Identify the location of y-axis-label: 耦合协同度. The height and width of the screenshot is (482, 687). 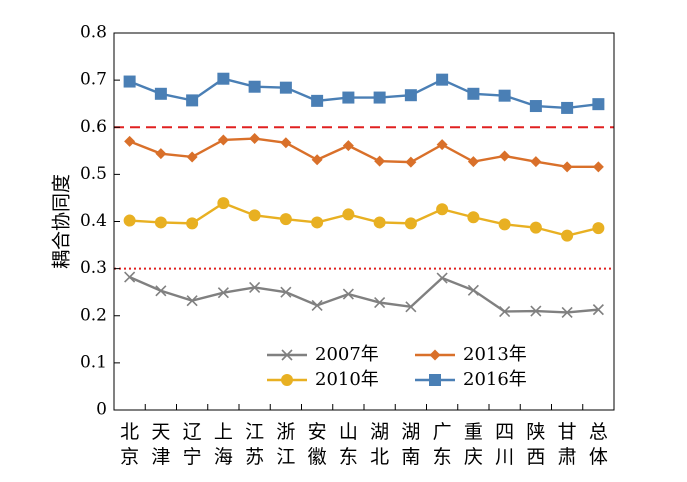
(62, 221).